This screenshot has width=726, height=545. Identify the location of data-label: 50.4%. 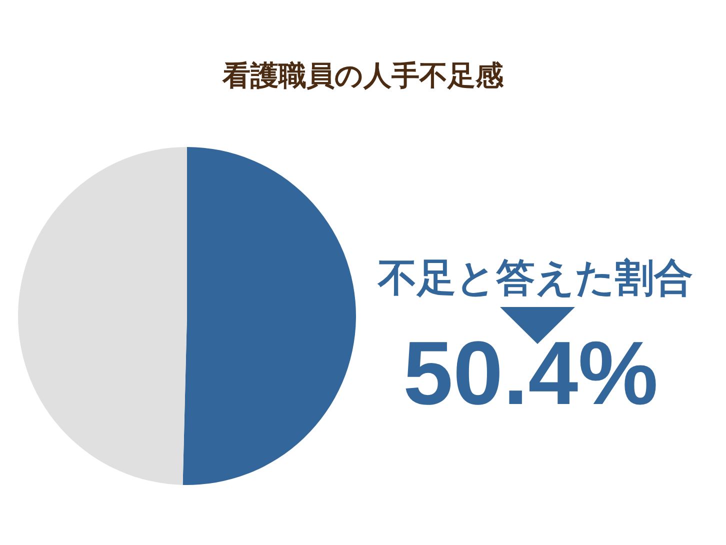
(530, 374).